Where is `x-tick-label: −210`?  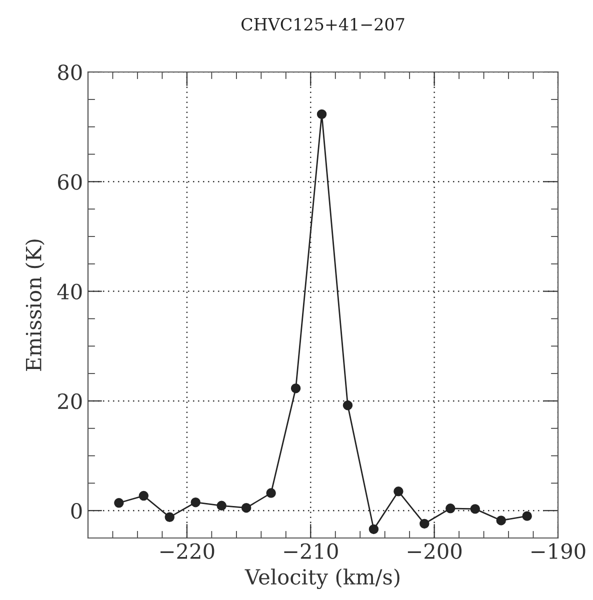 x-tick-label: −210 is located at coordinates (311, 551).